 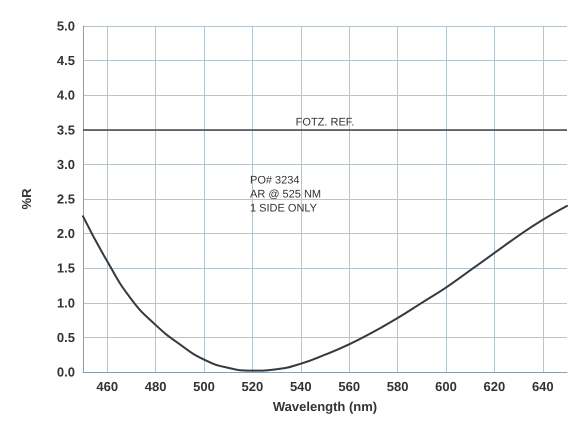 I want to click on y-tick-label: 2.0, so click(x=65, y=234).